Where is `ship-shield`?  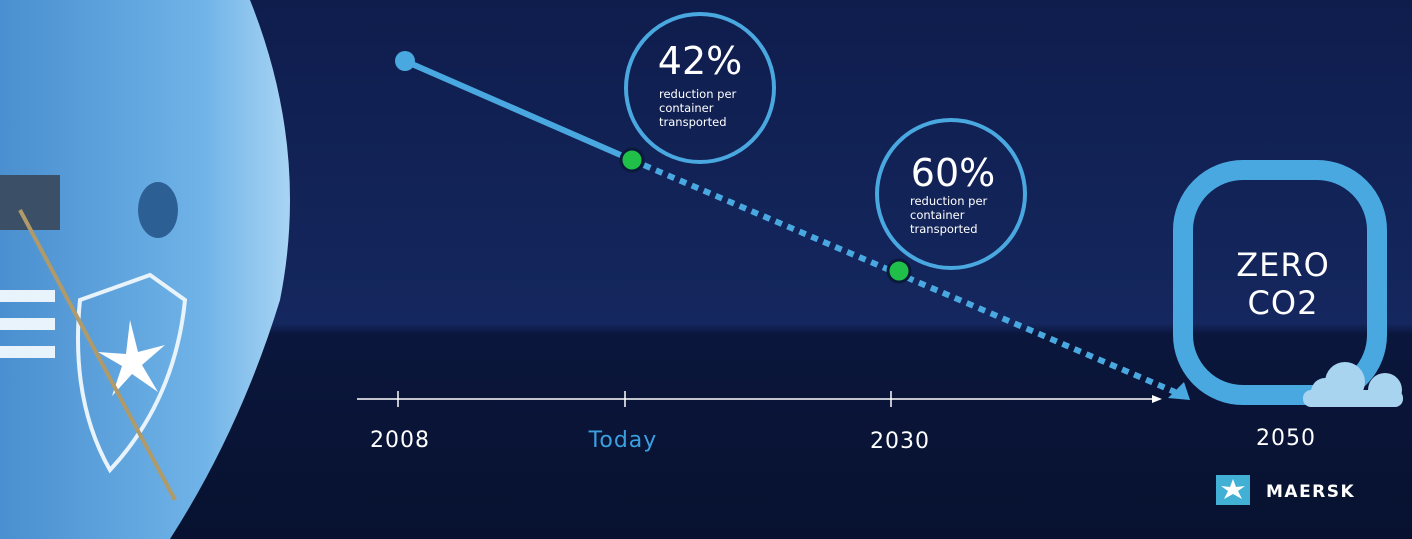 ship-shield is located at coordinates (132, 373).